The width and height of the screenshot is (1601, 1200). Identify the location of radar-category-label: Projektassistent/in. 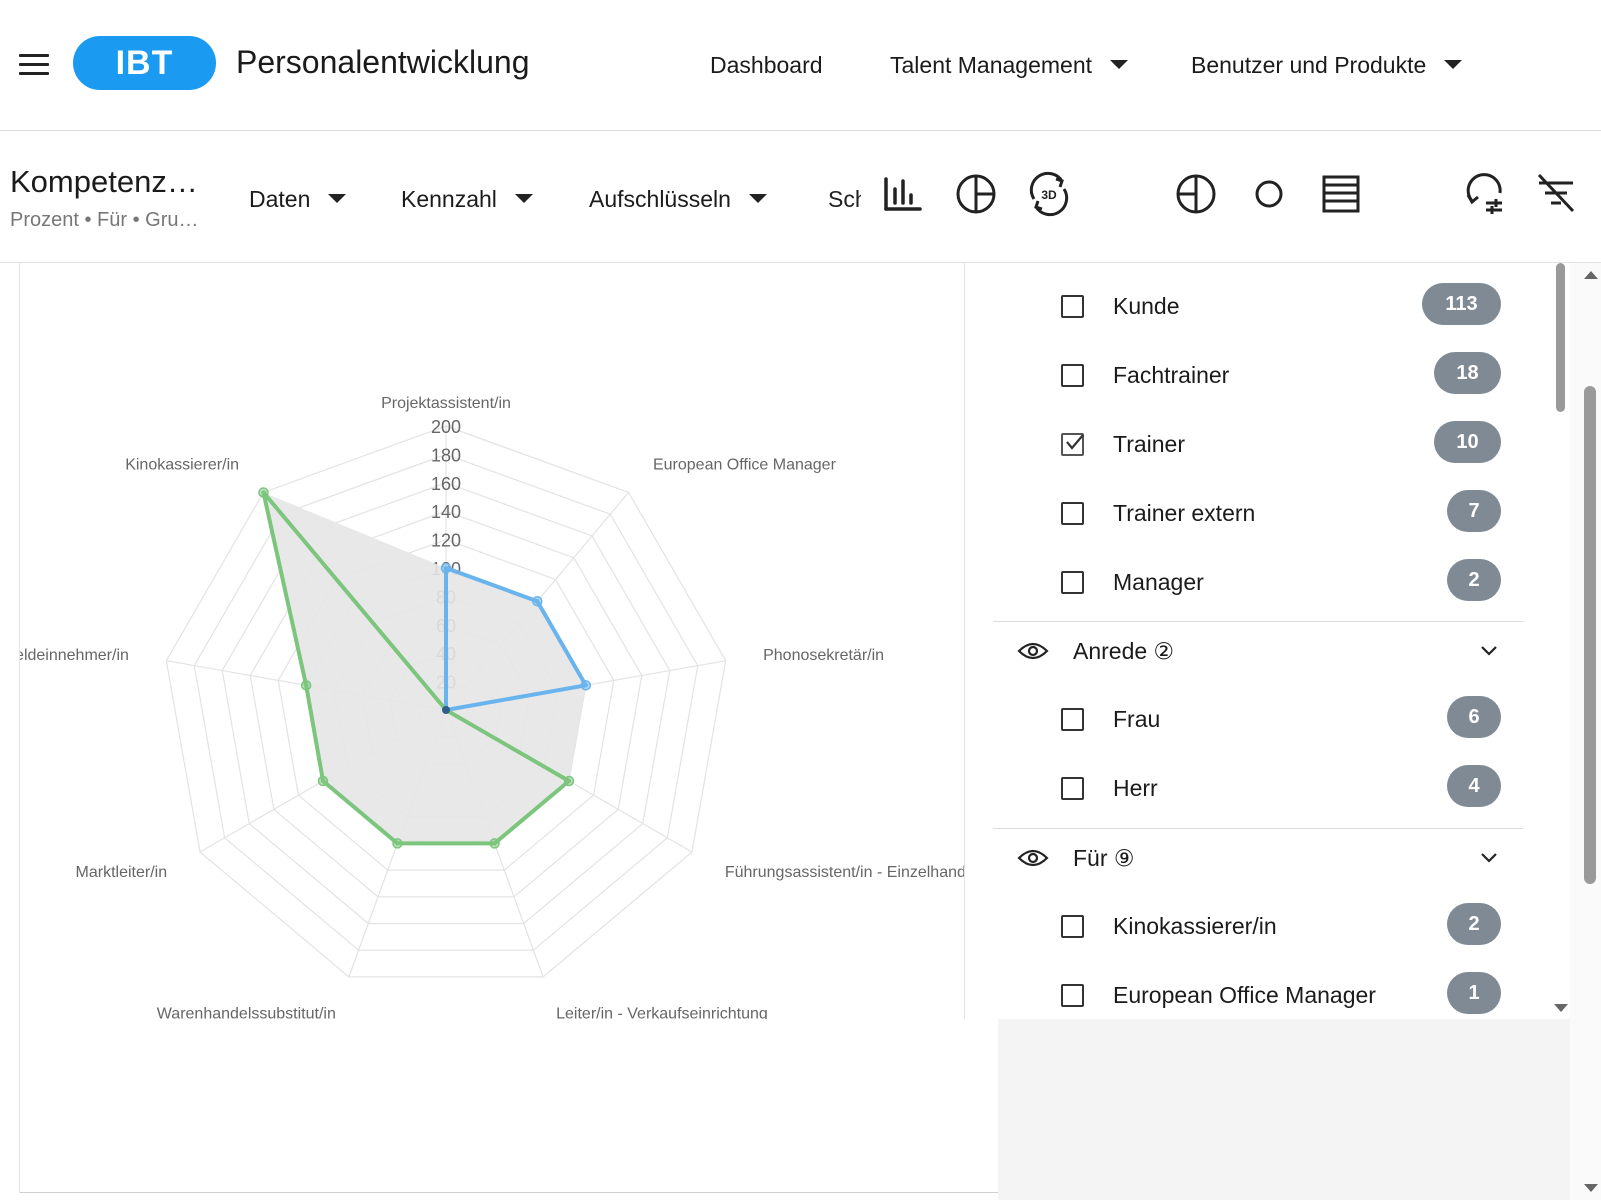
(446, 403).